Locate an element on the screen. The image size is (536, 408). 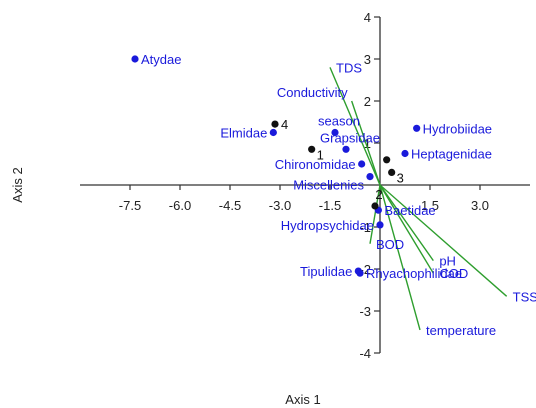
site-label: 3 is located at coordinates (400, 177).